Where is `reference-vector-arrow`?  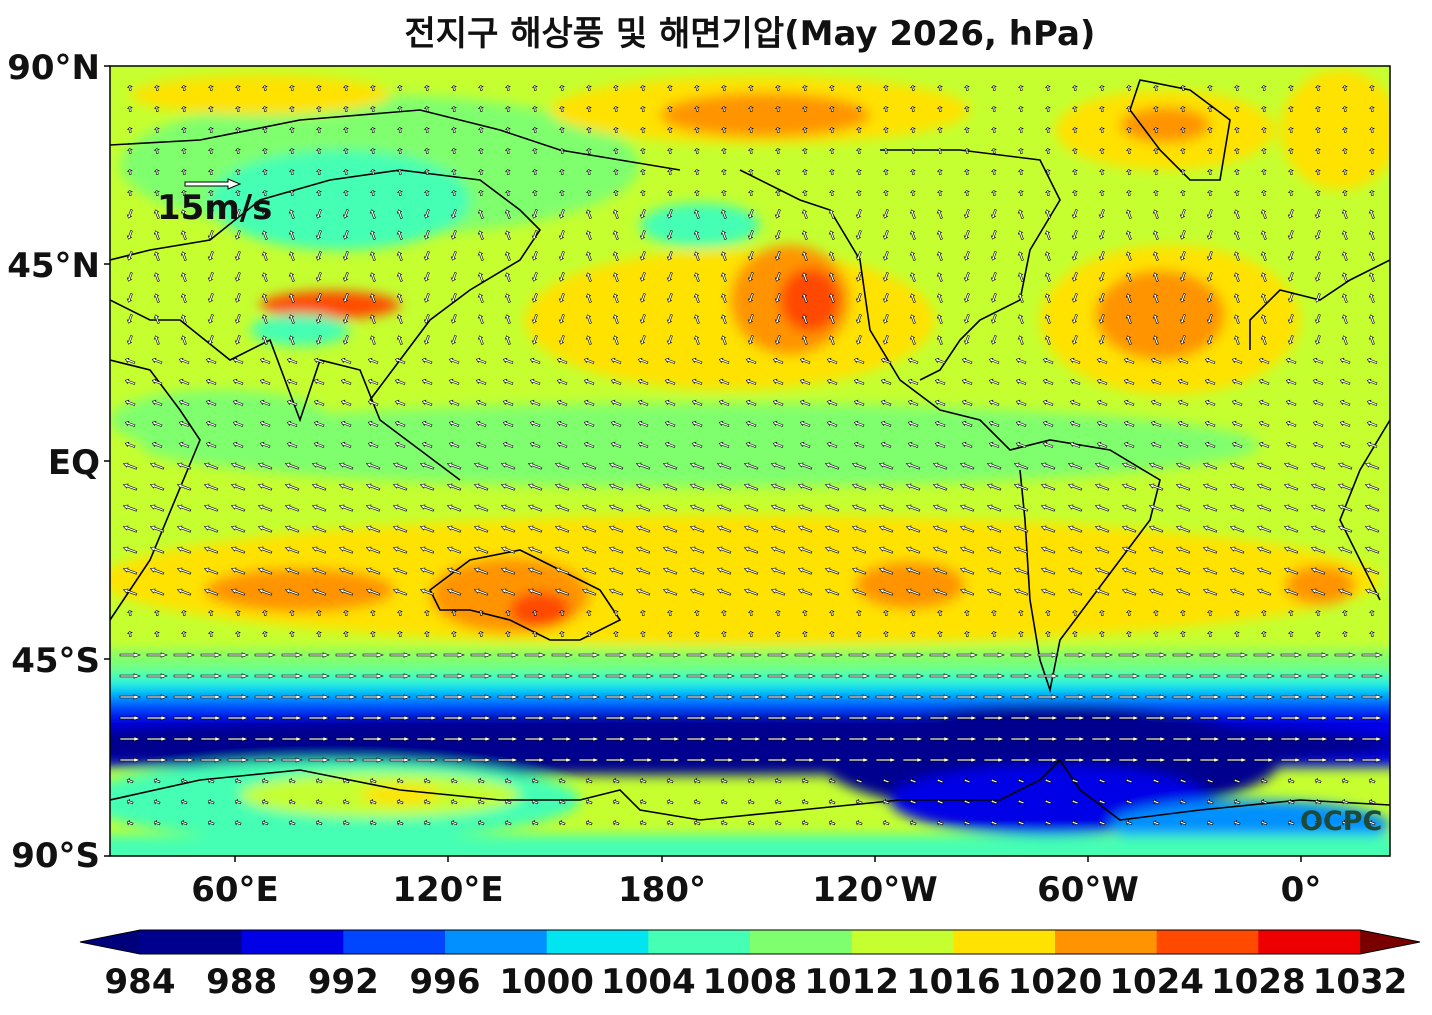 reference-vector-arrow is located at coordinates (213, 184).